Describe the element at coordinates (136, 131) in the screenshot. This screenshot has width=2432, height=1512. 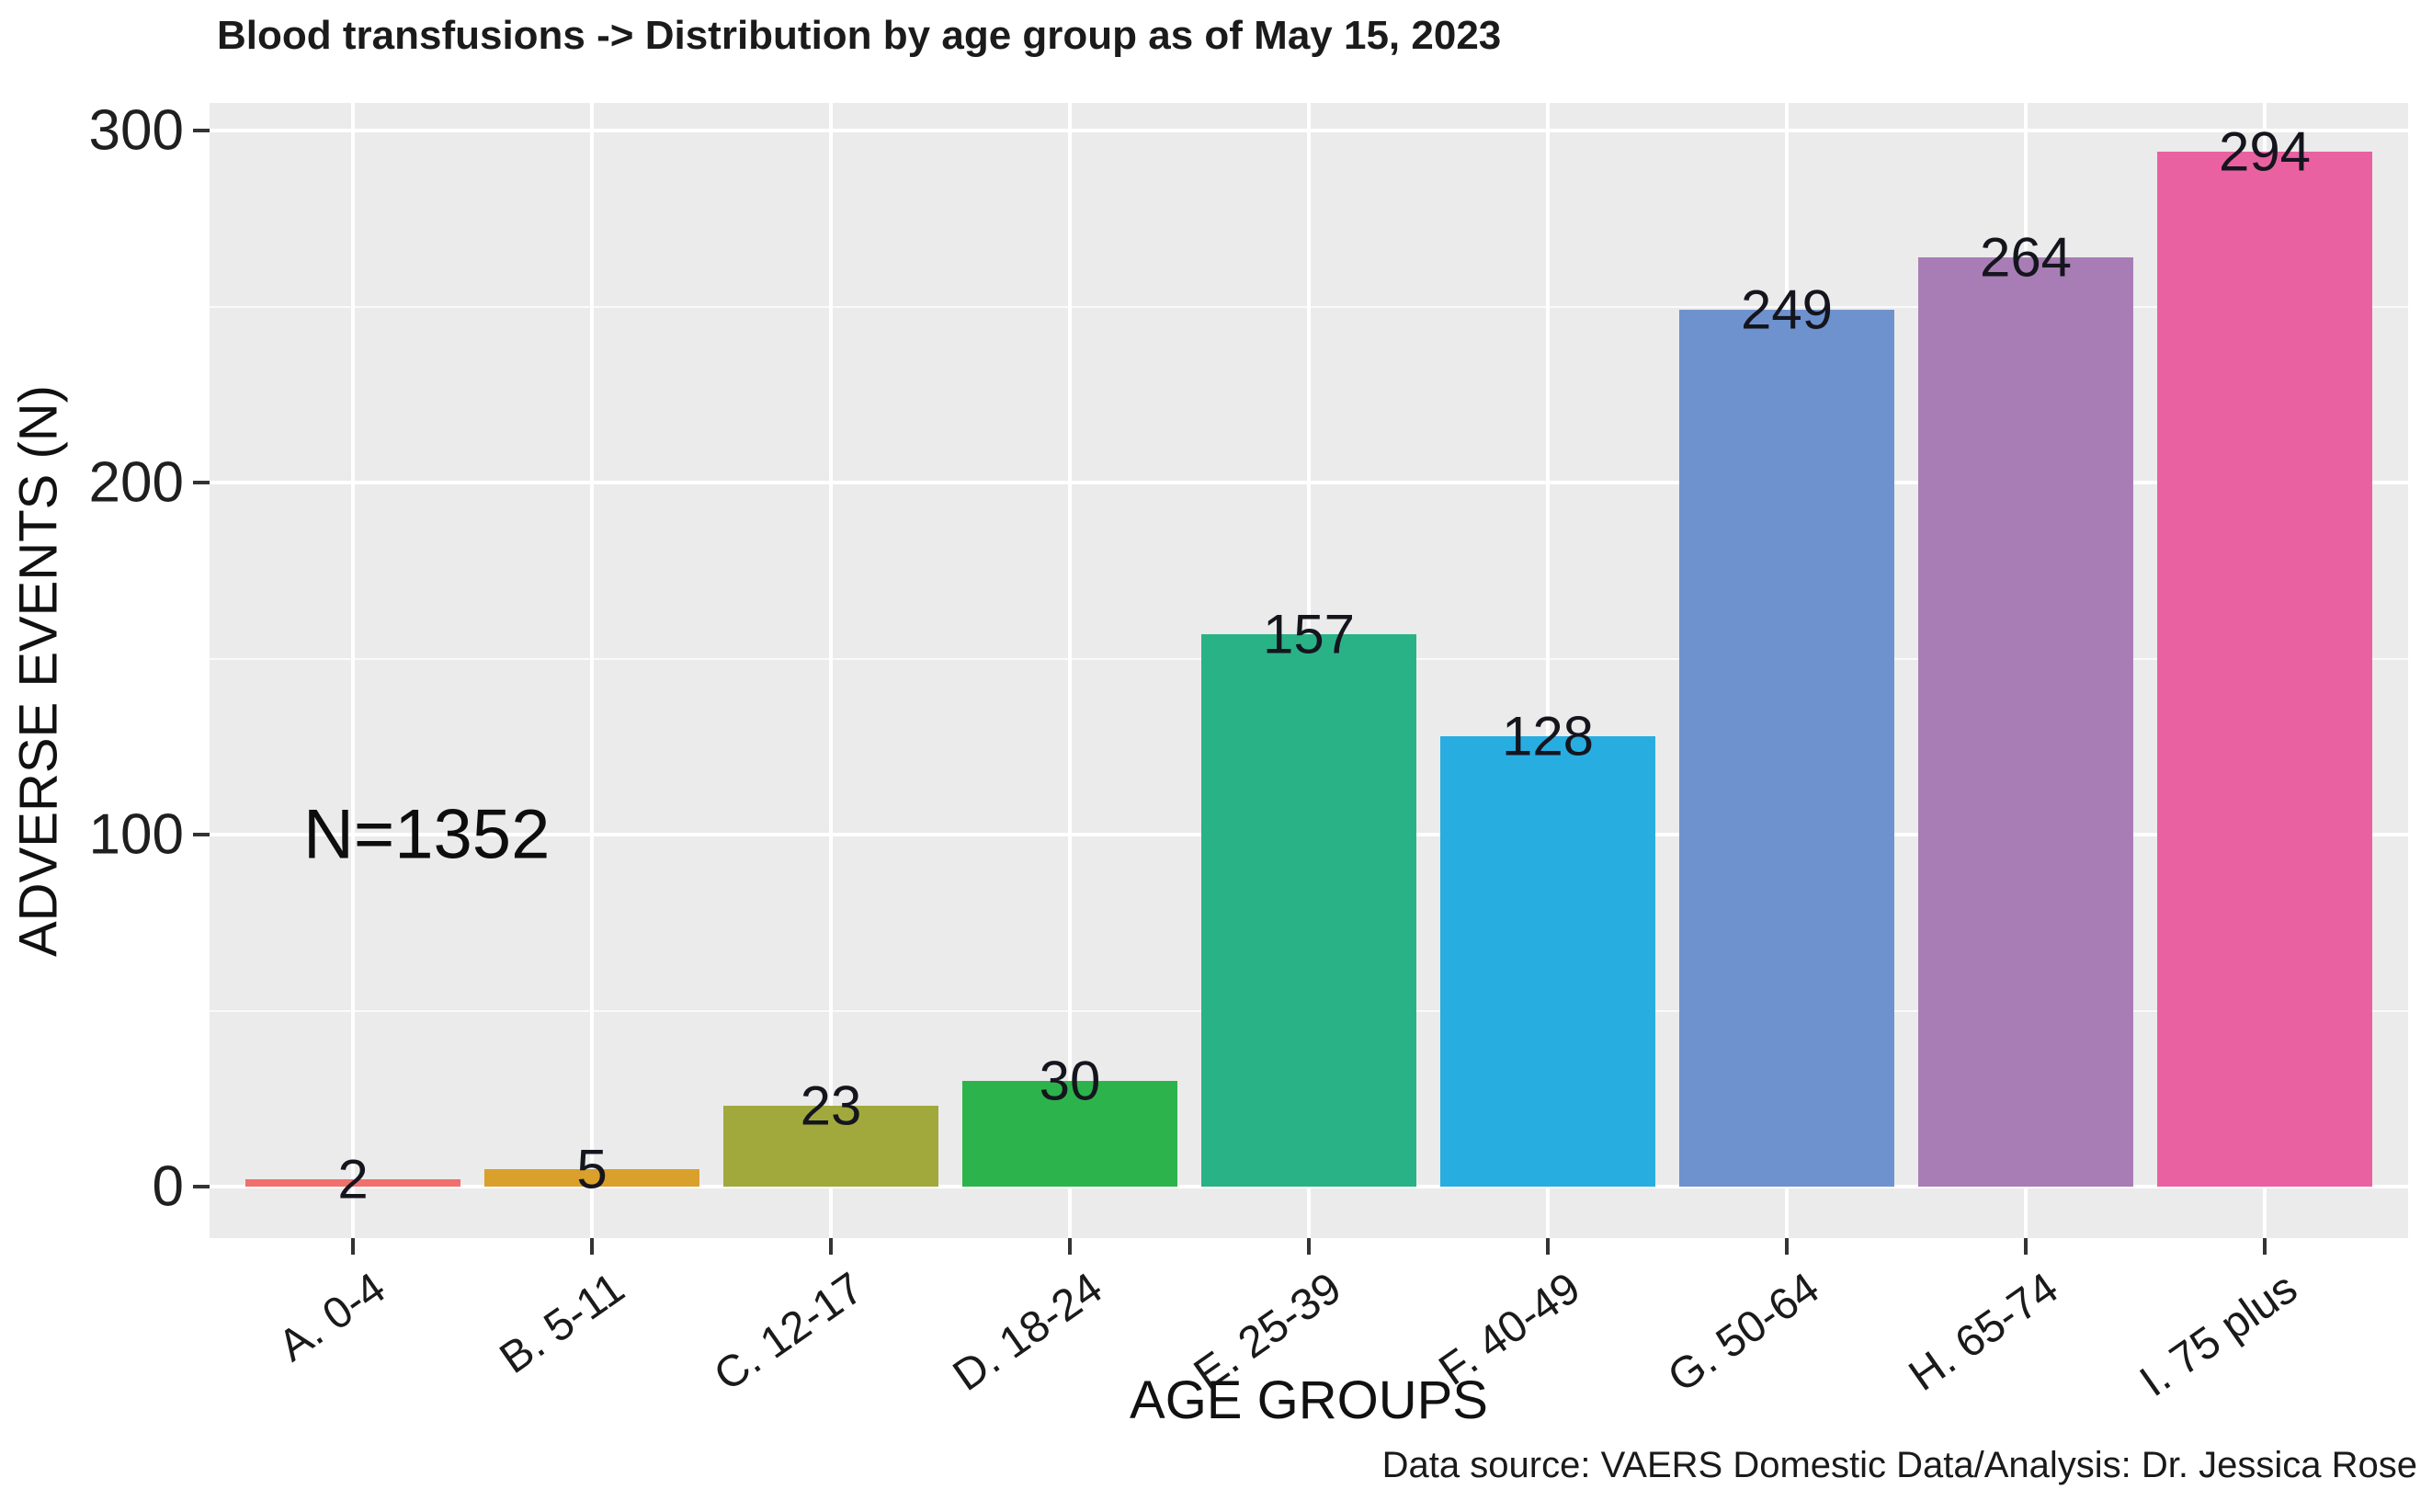
I see `y-tick-label: 300` at that location.